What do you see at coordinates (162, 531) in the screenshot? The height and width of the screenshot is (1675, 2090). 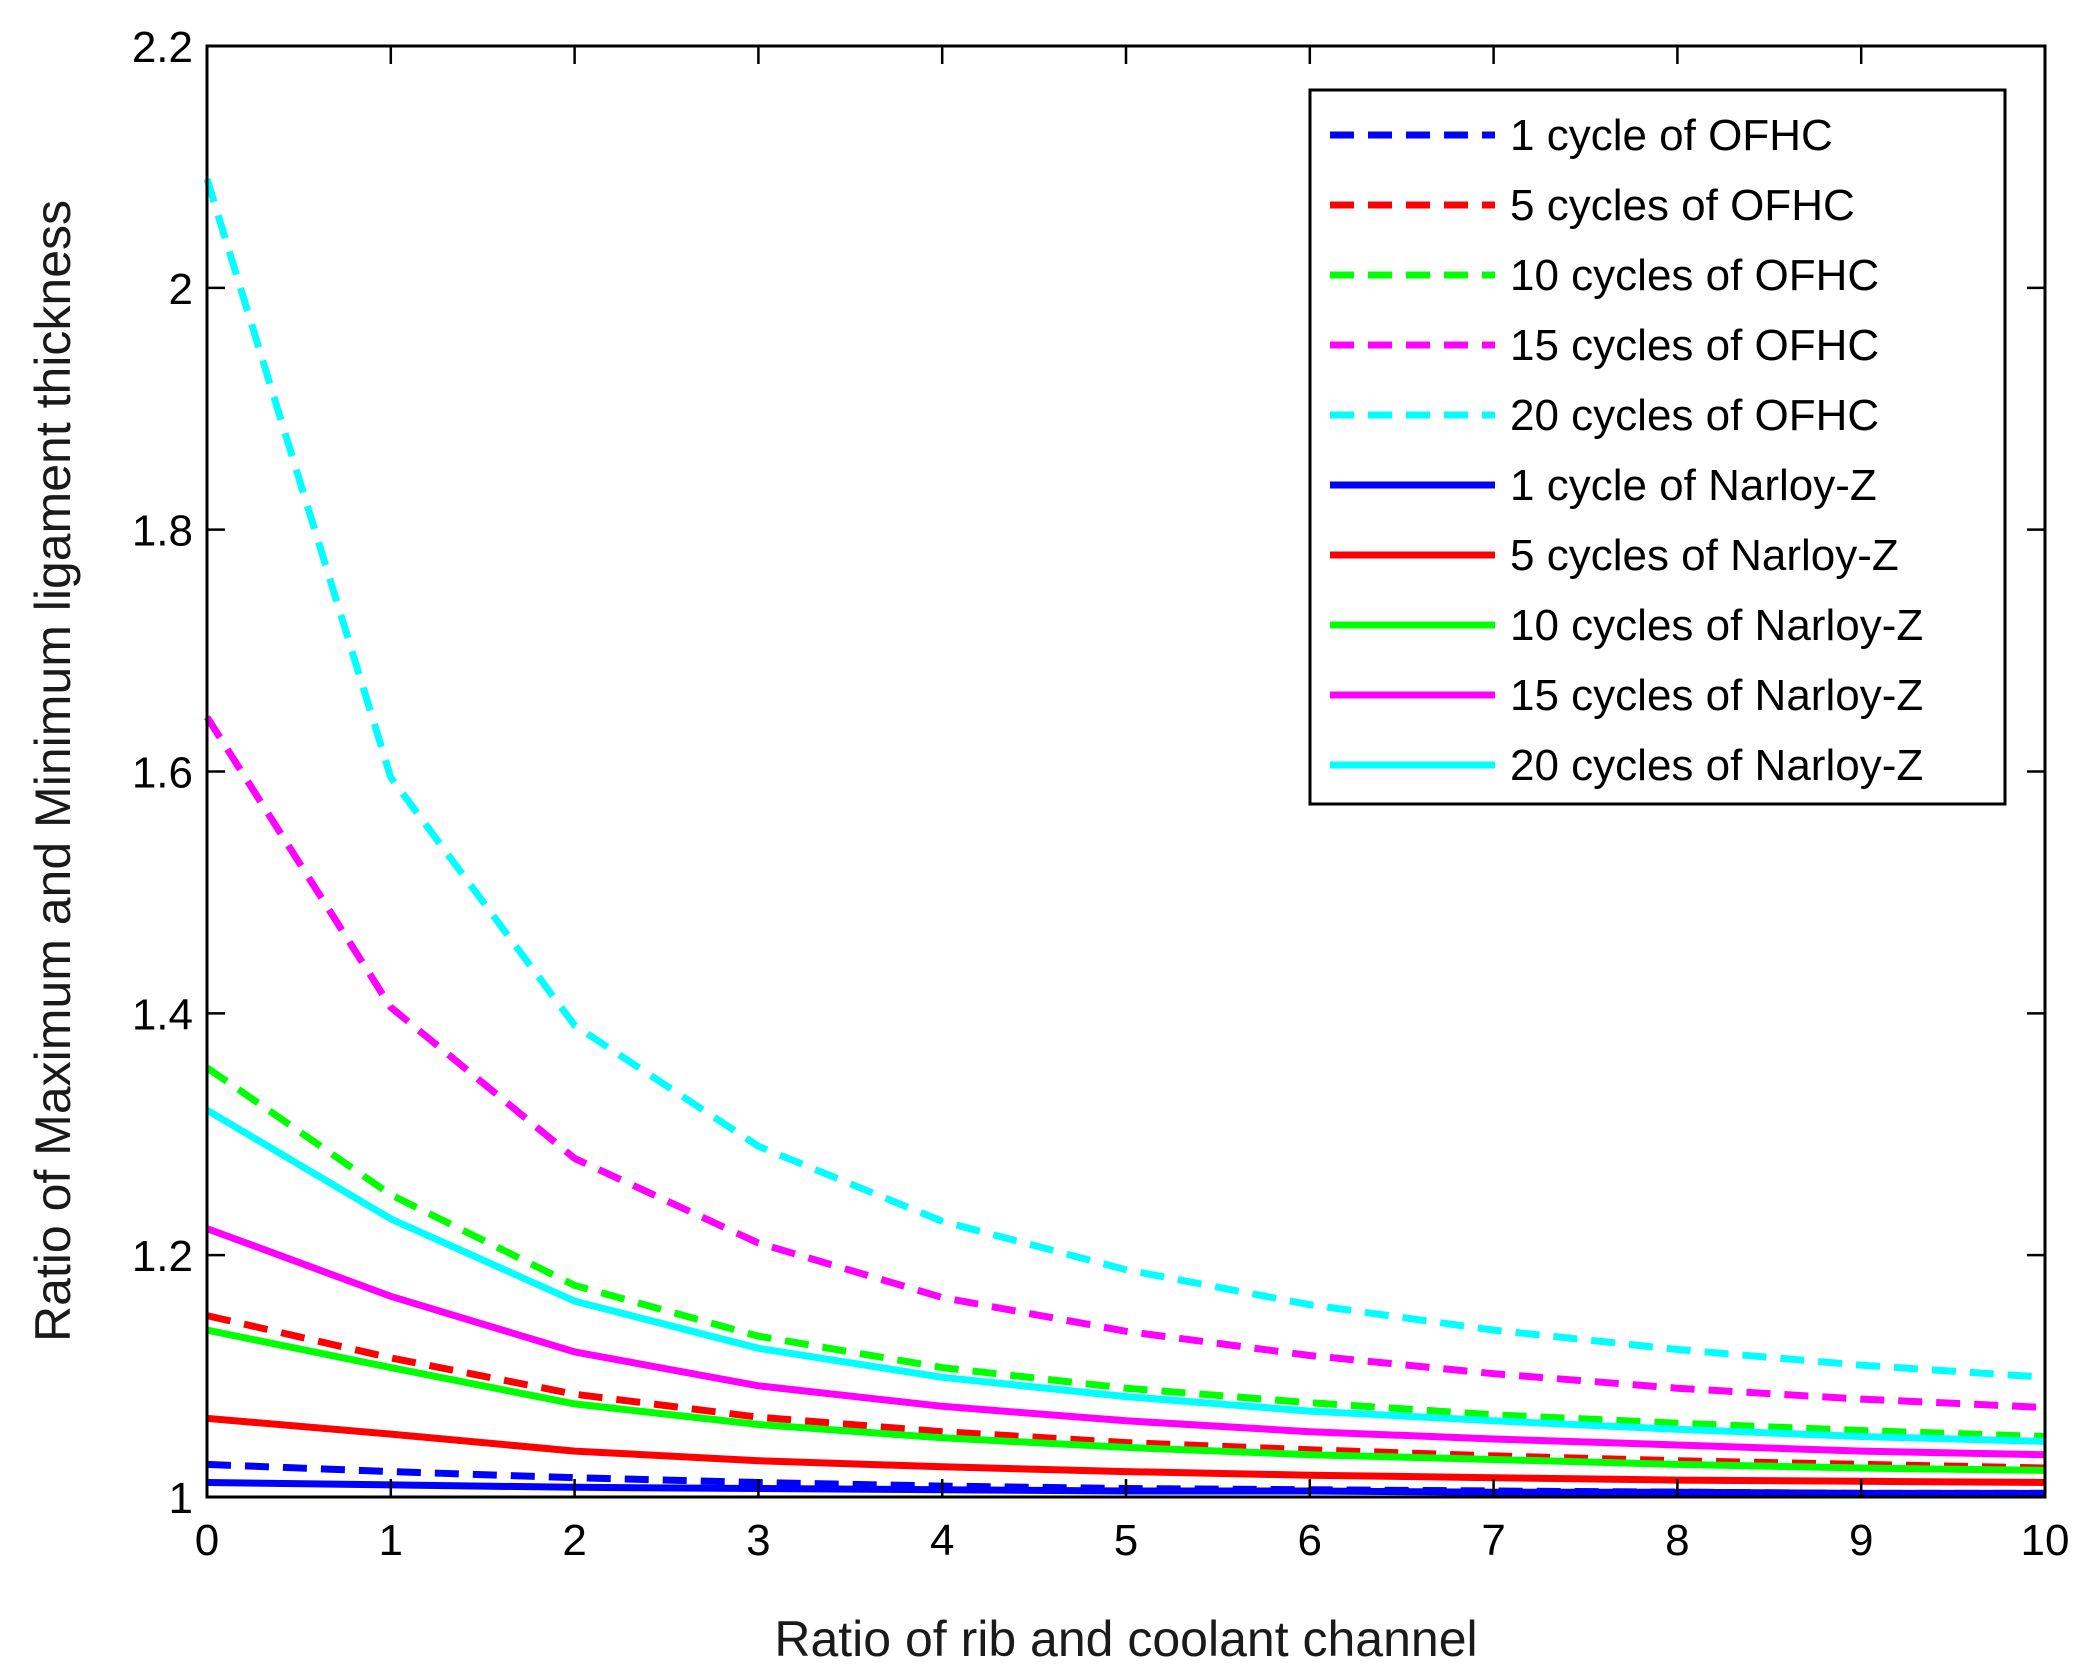 I see `y-tick-label: 1.8` at bounding box center [162, 531].